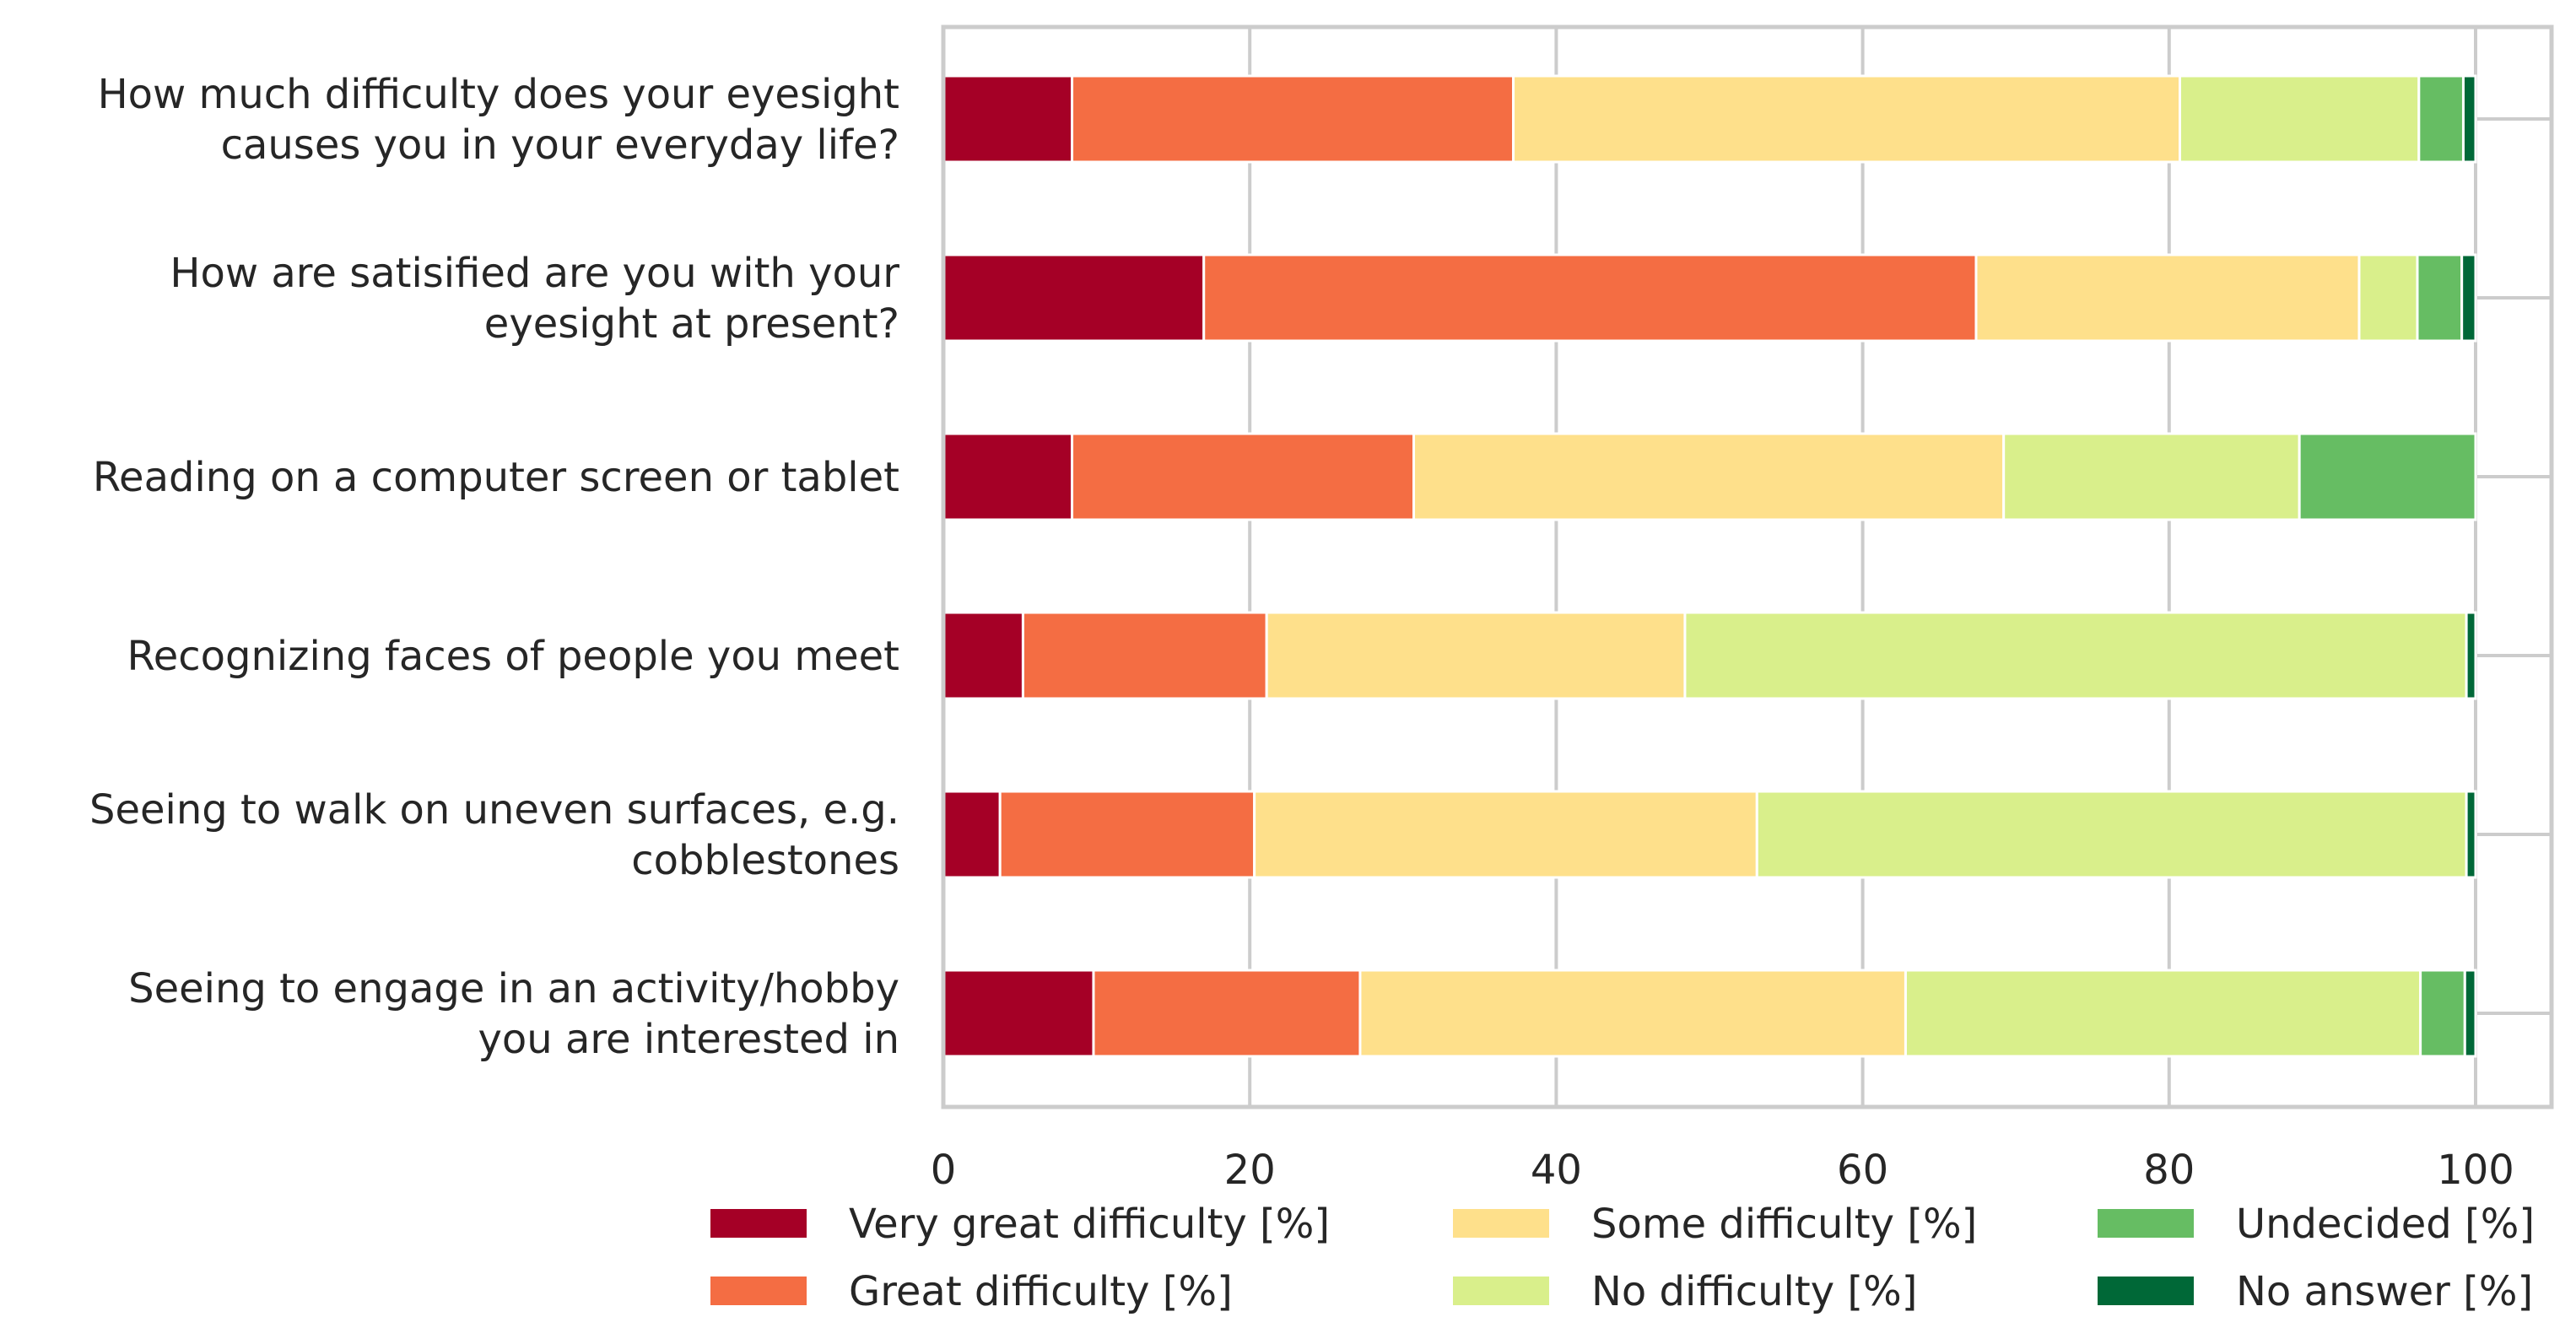  What do you see at coordinates (498, 94) in the screenshot?
I see `y-category-label-1-line-1: How much difficulty does your eyesight` at bounding box center [498, 94].